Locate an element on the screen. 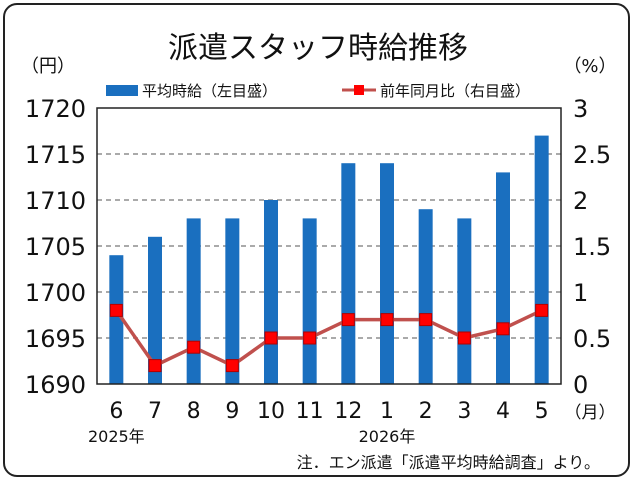 This screenshot has height=484, width=637. left-tick-label: 1715 is located at coordinates (55, 155).